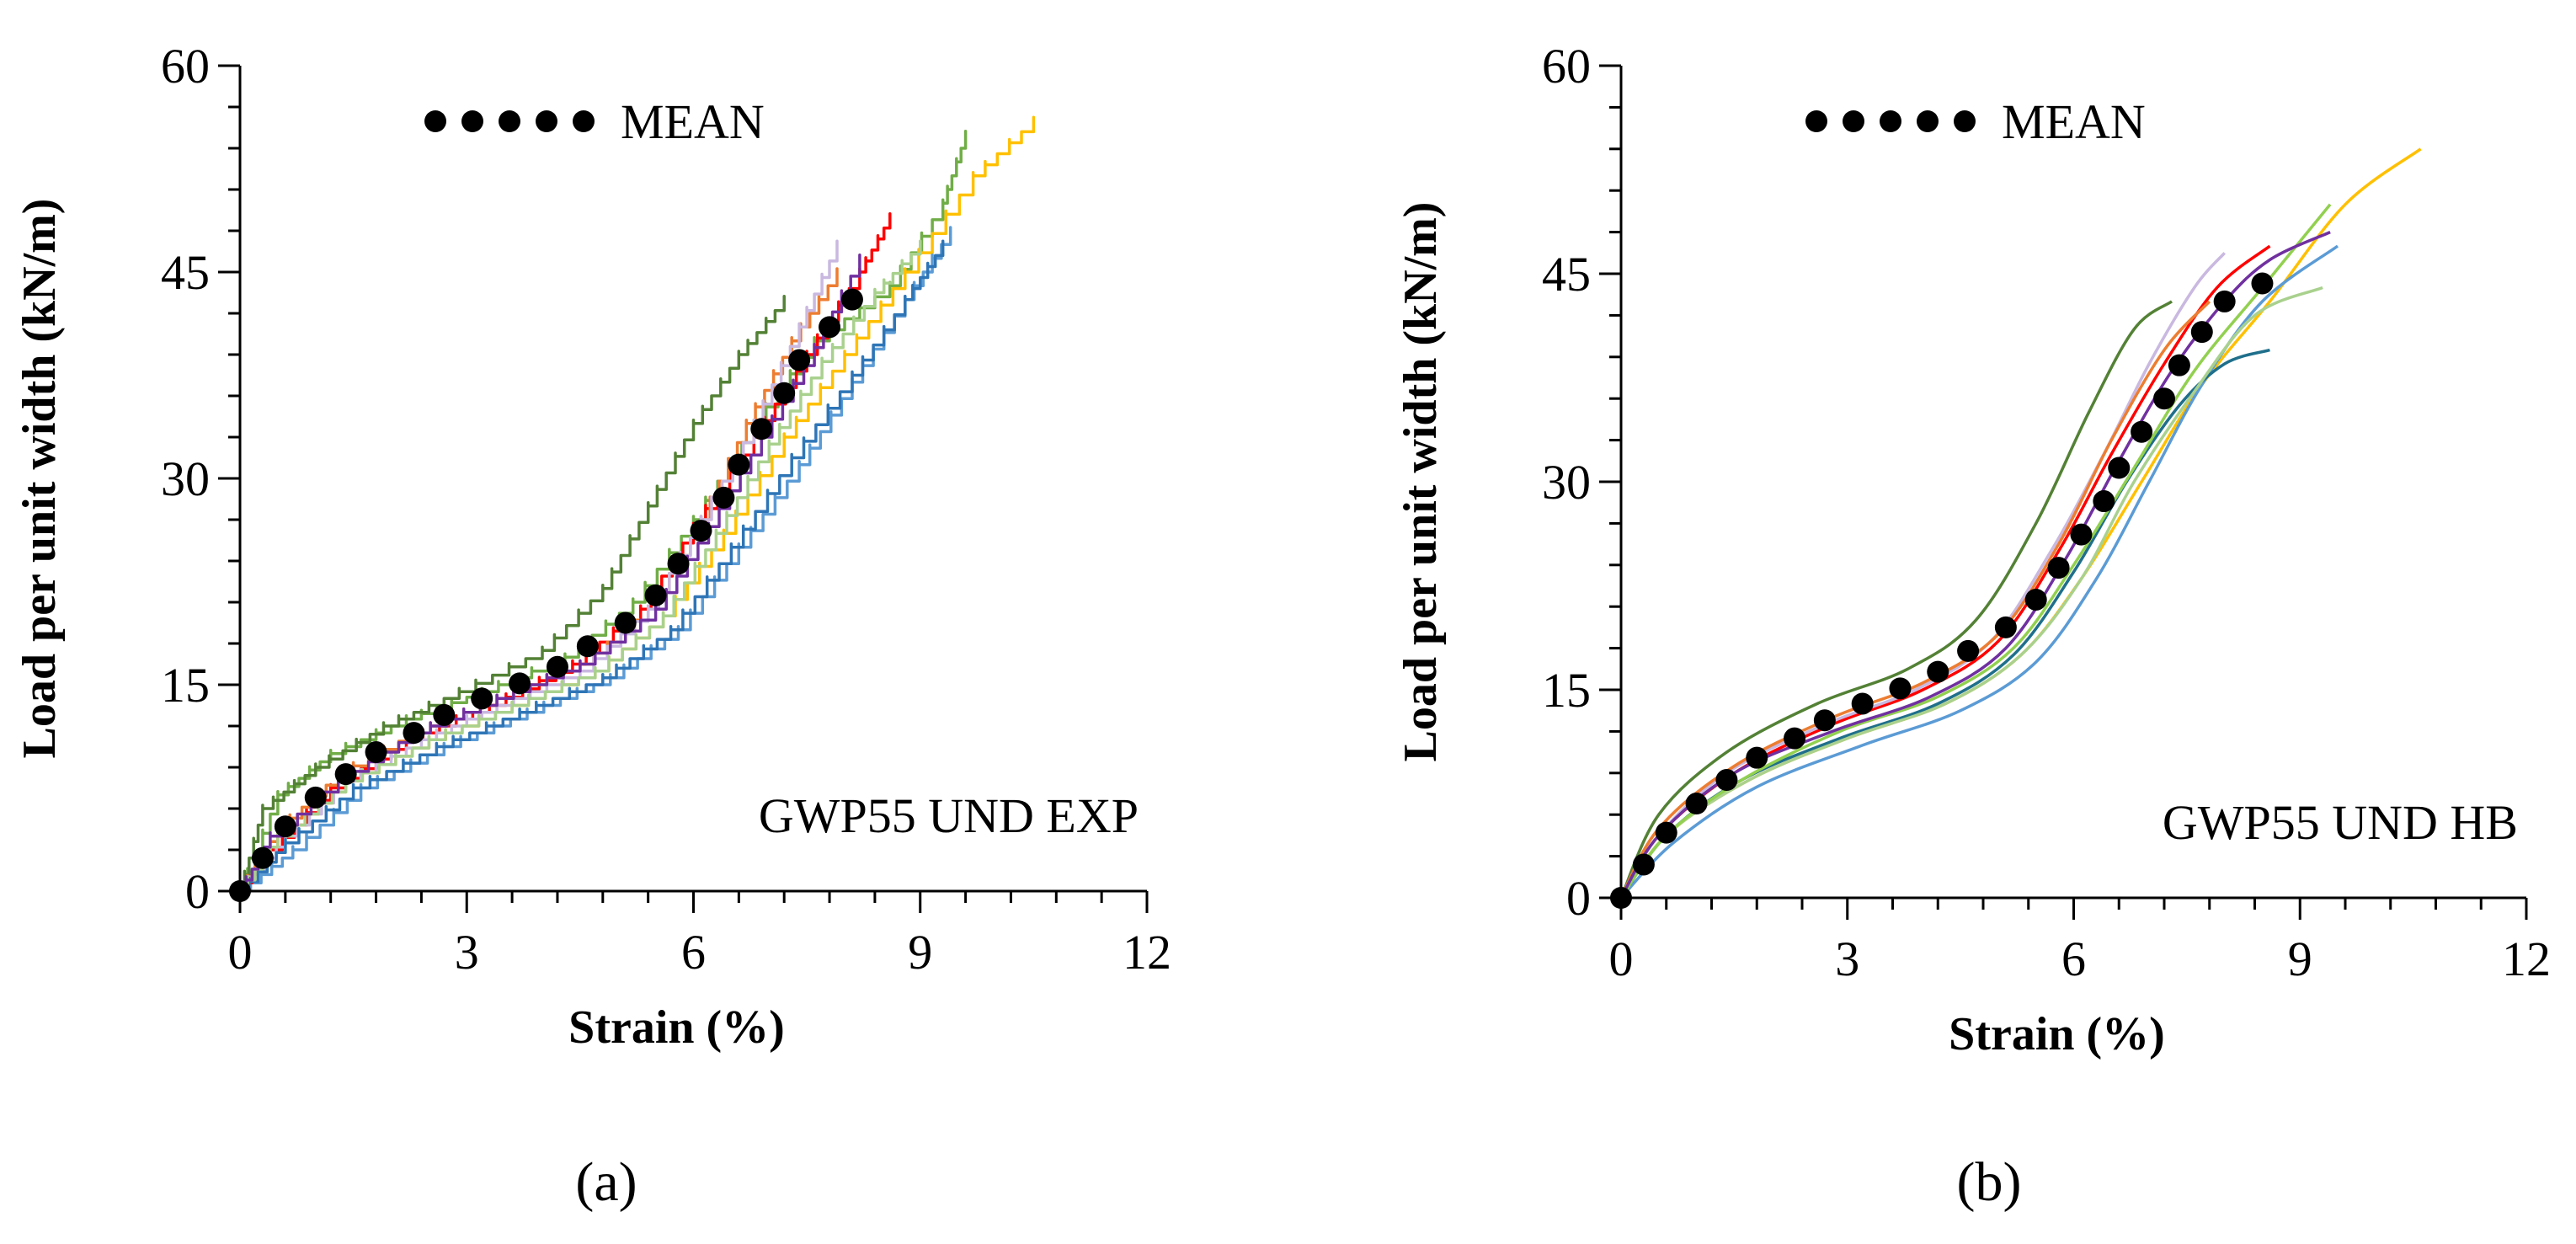 This screenshot has height=1244, width=2576. Describe the element at coordinates (1147, 952) in the screenshot. I see `x-tick-label: 12` at that location.